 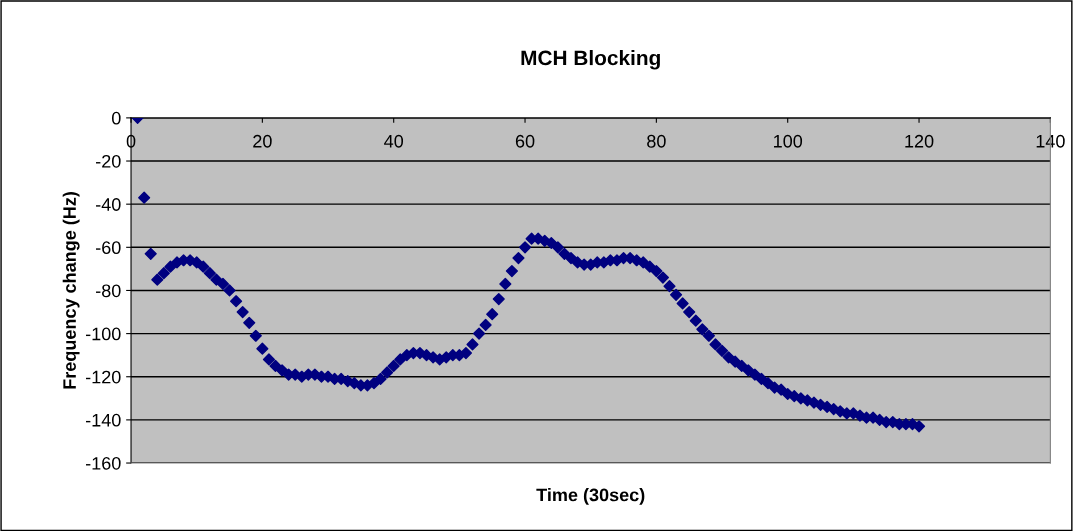 What do you see at coordinates (71, 290) in the screenshot?
I see `y-axis-title: Frequency change (Hz)` at bounding box center [71, 290].